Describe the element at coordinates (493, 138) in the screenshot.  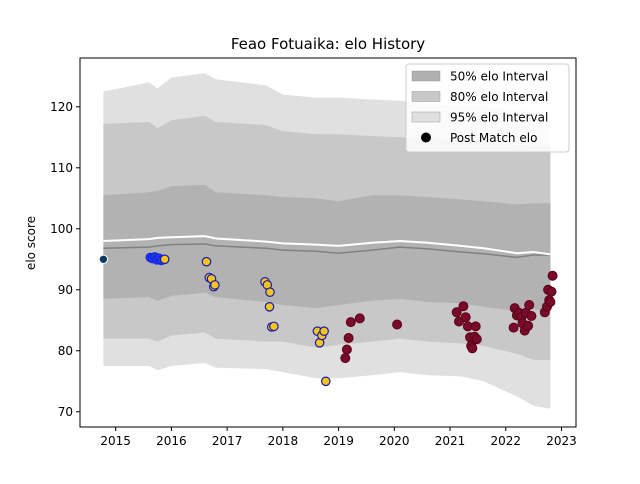
I see `legend-label: Post Match elo` at that location.